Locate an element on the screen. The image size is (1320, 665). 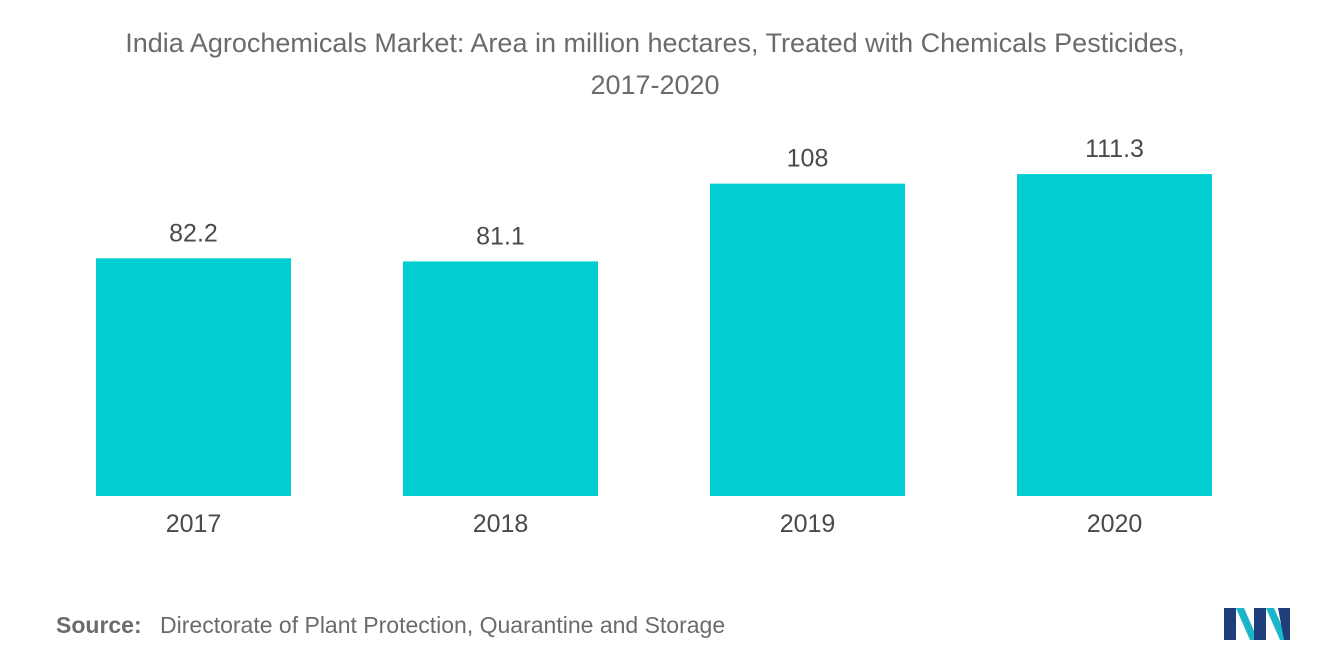
source-label: Source: is located at coordinates (99, 625).